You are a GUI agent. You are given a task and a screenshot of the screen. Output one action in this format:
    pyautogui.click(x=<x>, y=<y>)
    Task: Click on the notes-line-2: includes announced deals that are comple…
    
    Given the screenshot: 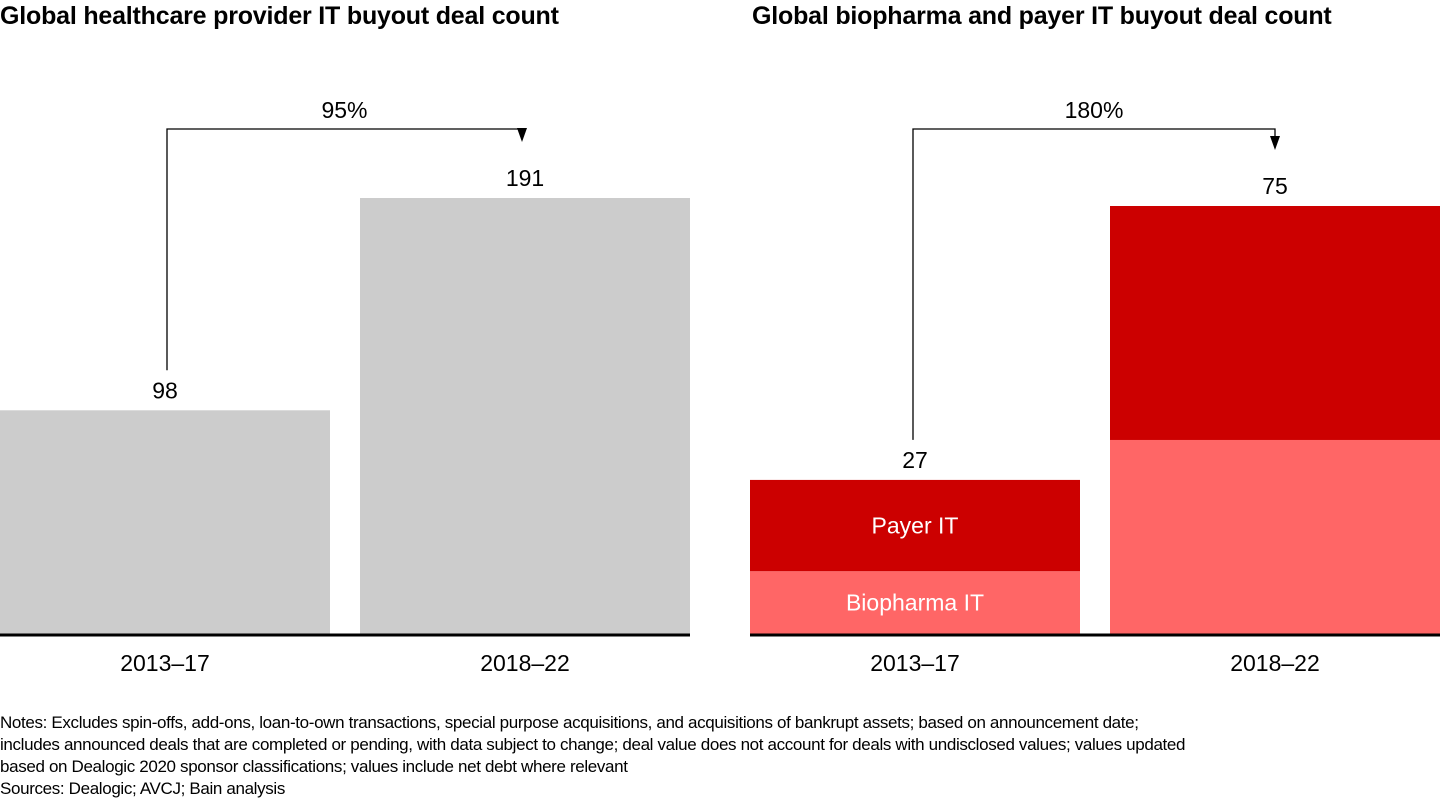 What is the action you would take?
    pyautogui.click(x=593, y=744)
    